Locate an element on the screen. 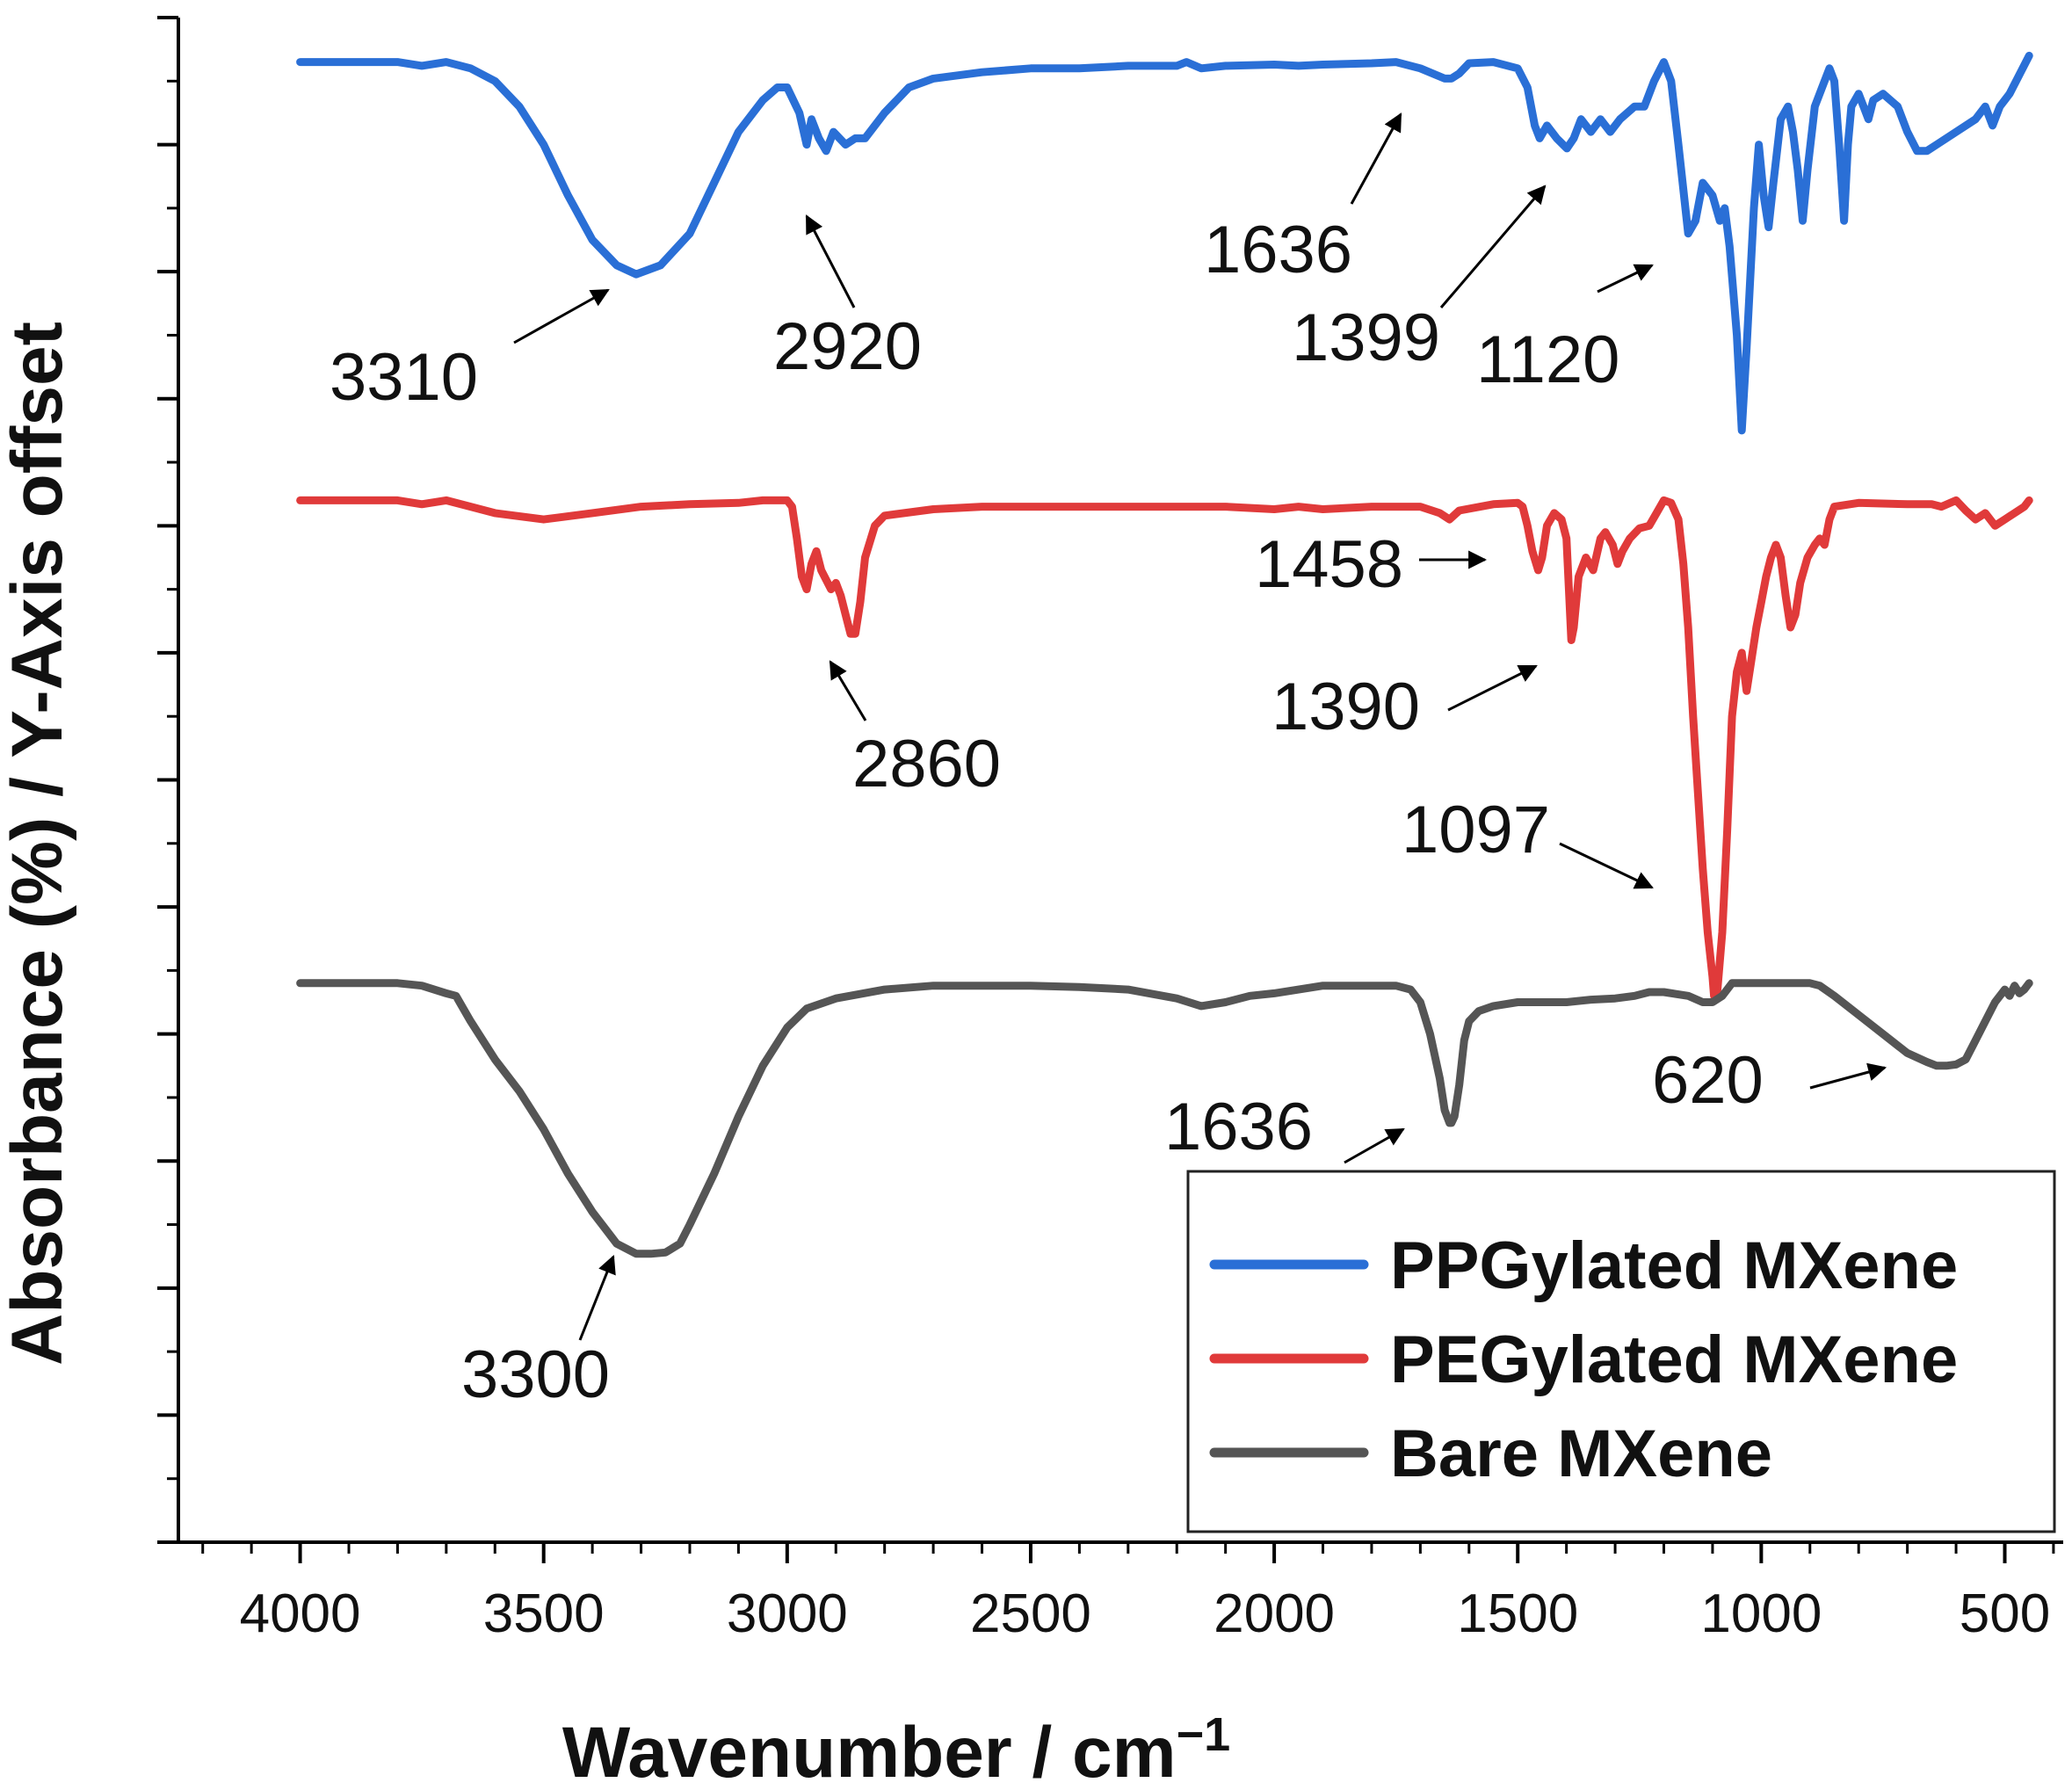 This screenshot has height=1790, width=2072. annotation-label: 3310 is located at coordinates (404, 377).